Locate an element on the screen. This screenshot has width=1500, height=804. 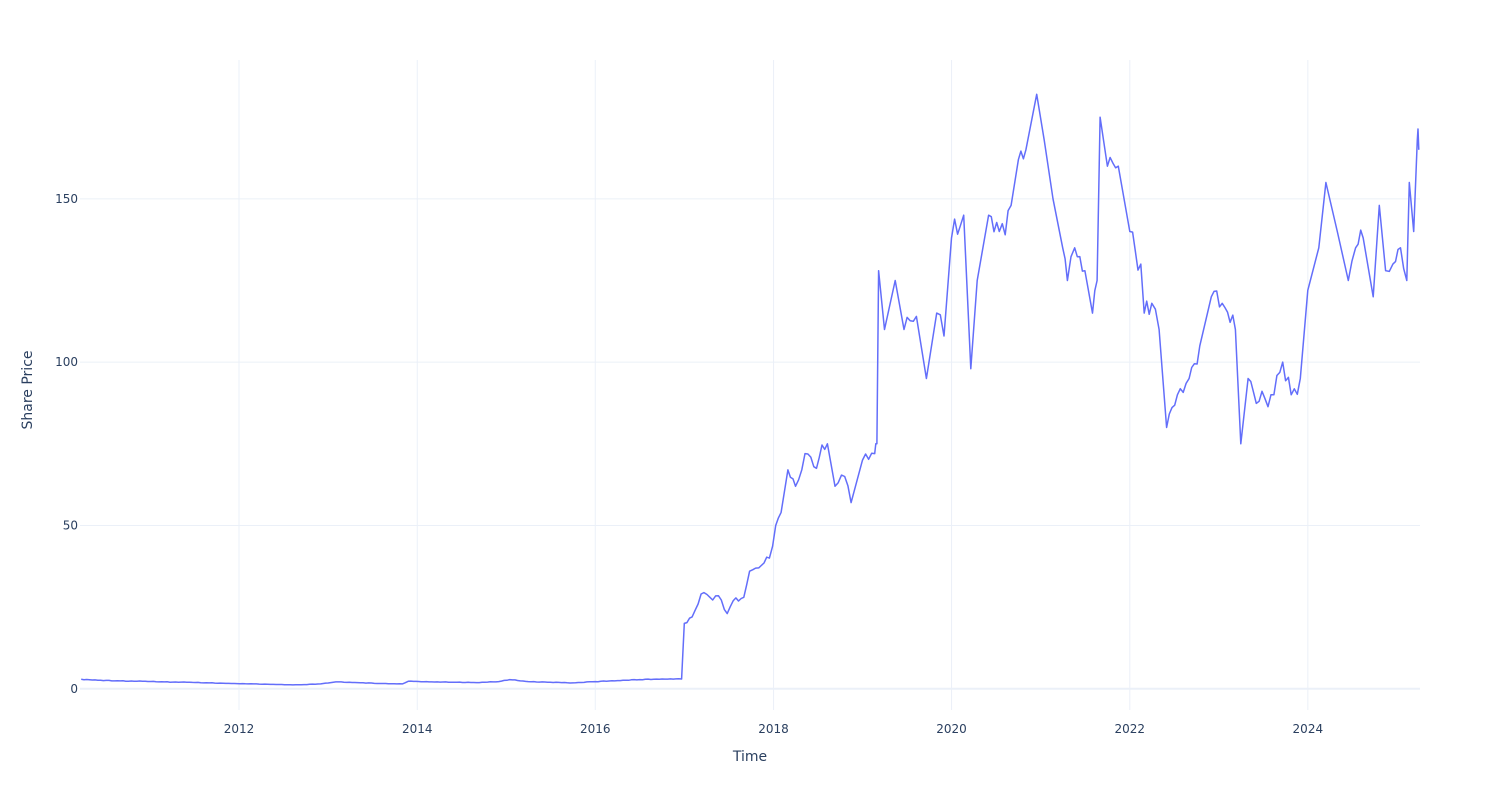
x-tick-label: 2022 is located at coordinates (1130, 729).